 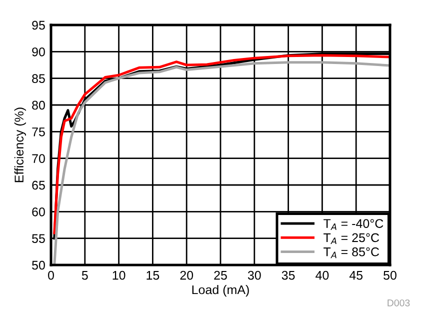 What do you see at coordinates (220, 290) in the screenshot?
I see `x-axis-title: Load (mA)` at bounding box center [220, 290].